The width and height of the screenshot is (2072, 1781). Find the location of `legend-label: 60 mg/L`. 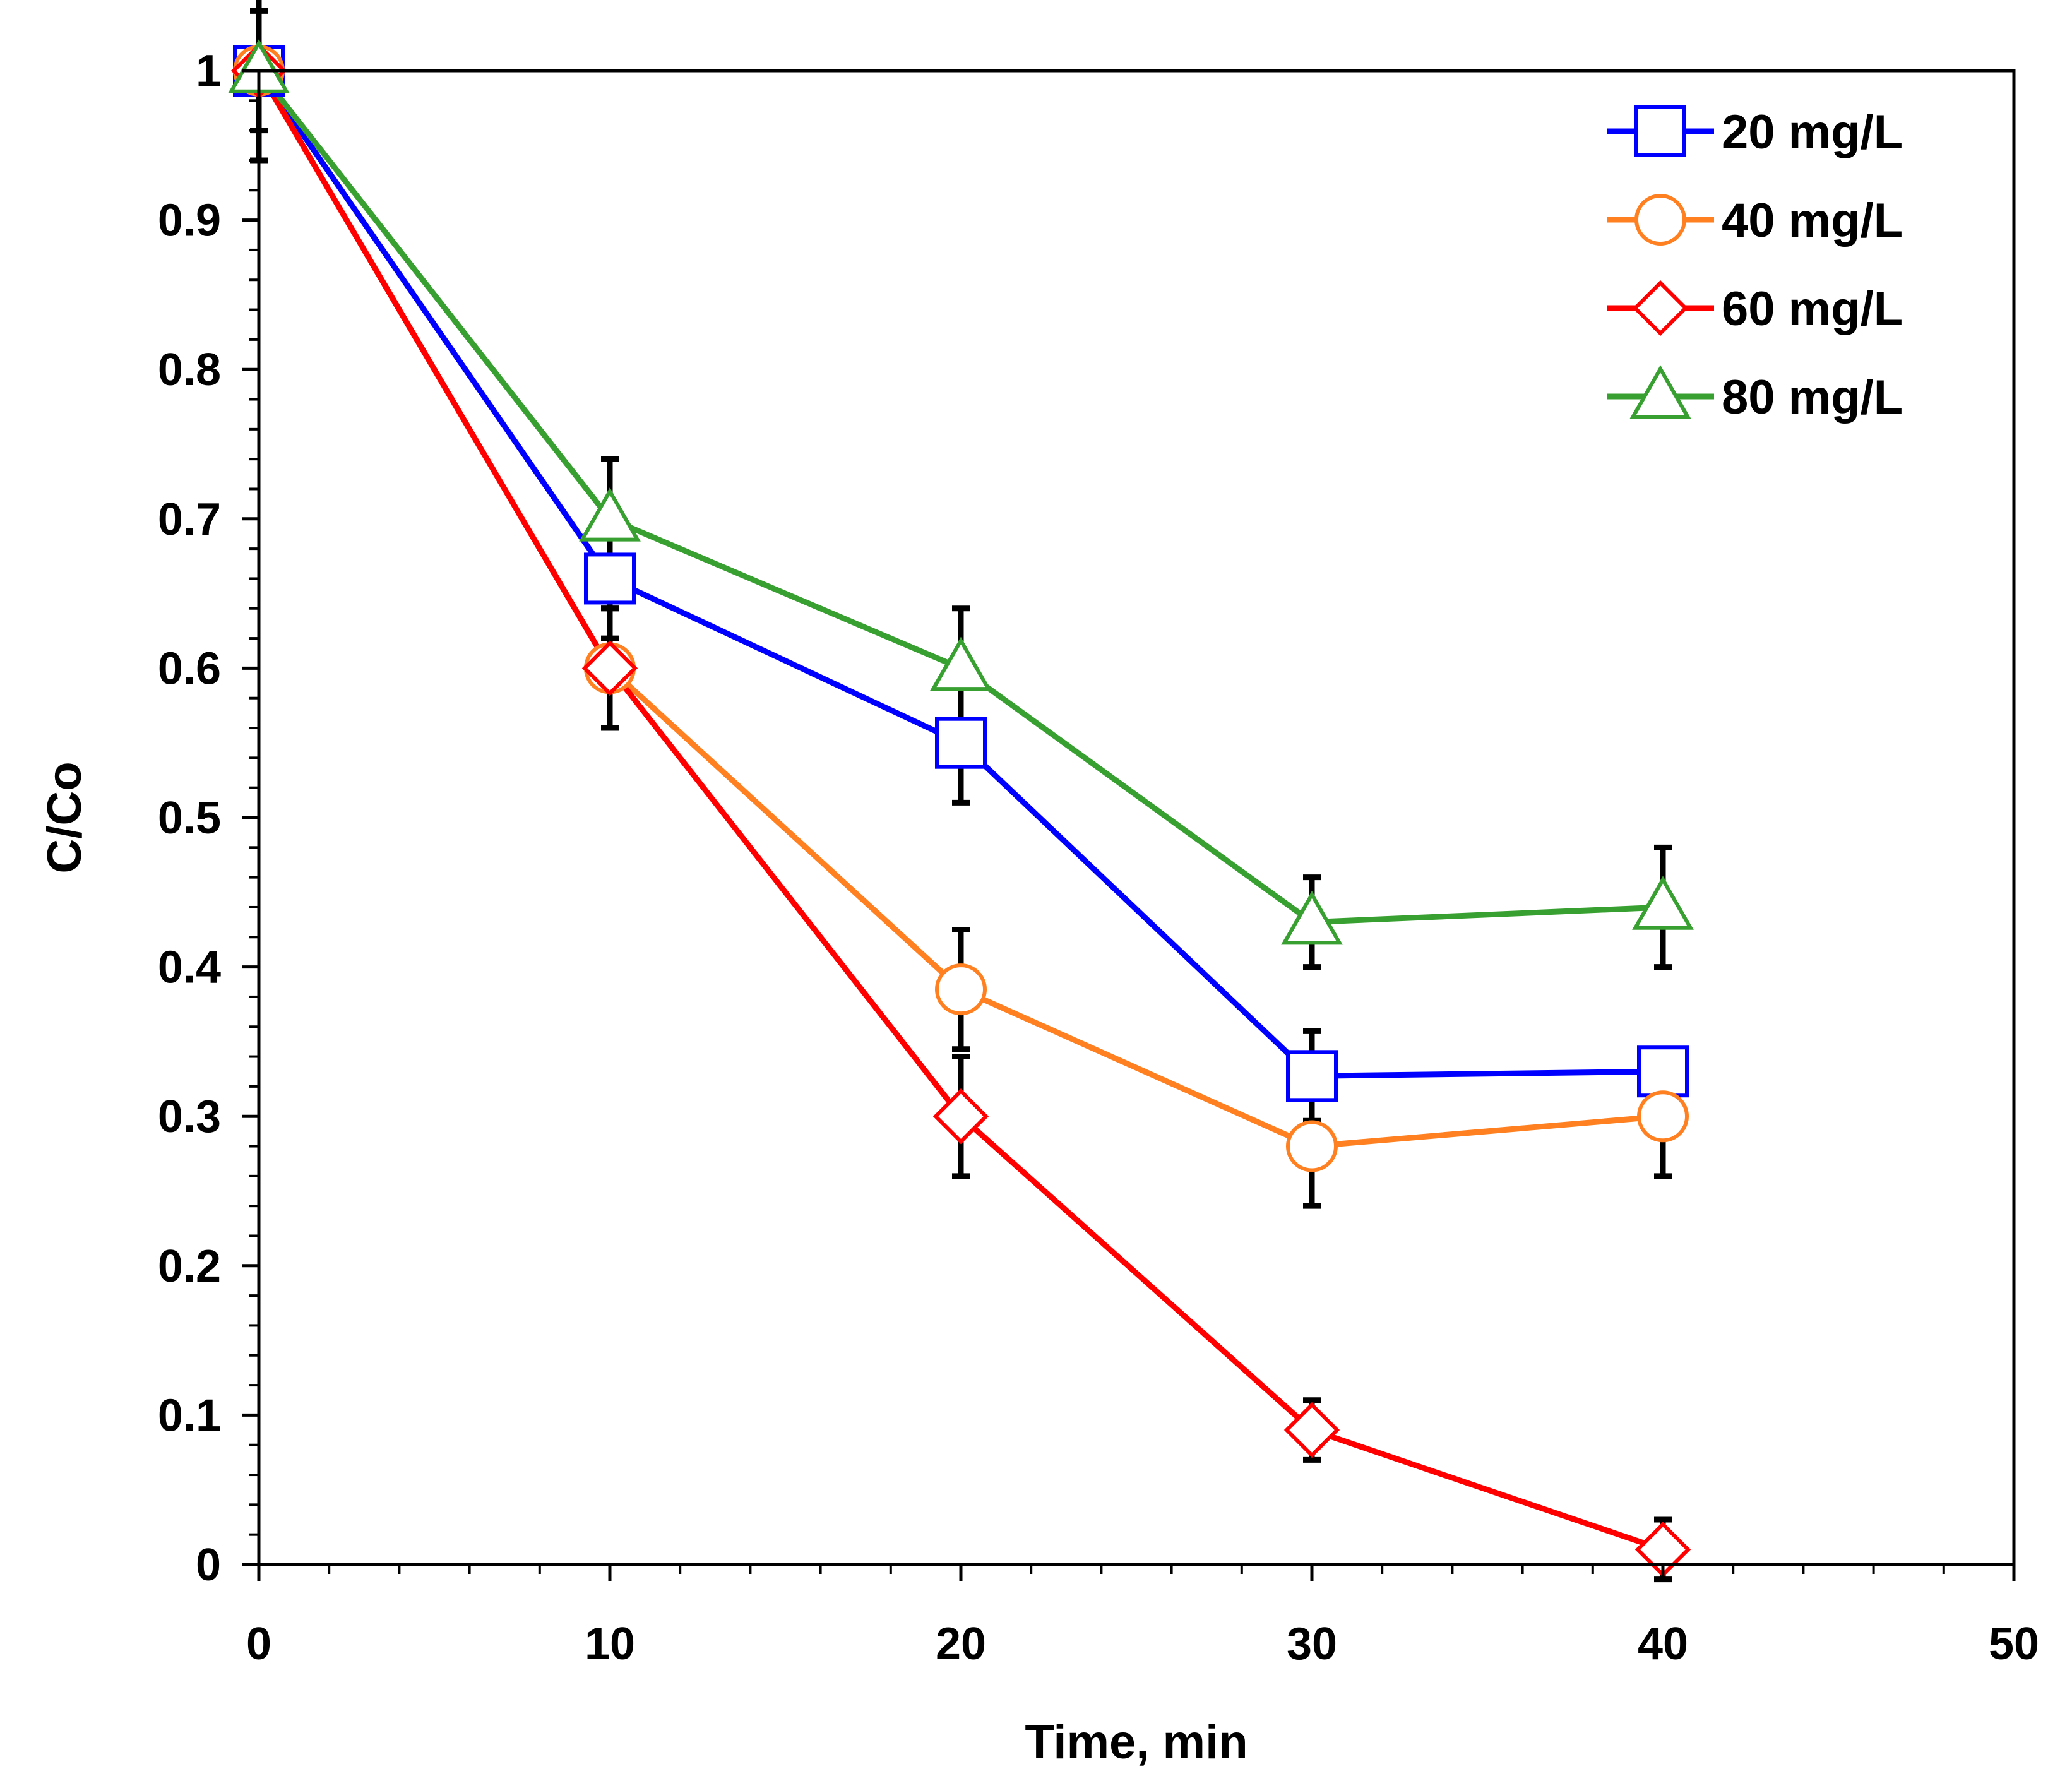

legend-label: 60 mg/L is located at coordinates (1812, 309).